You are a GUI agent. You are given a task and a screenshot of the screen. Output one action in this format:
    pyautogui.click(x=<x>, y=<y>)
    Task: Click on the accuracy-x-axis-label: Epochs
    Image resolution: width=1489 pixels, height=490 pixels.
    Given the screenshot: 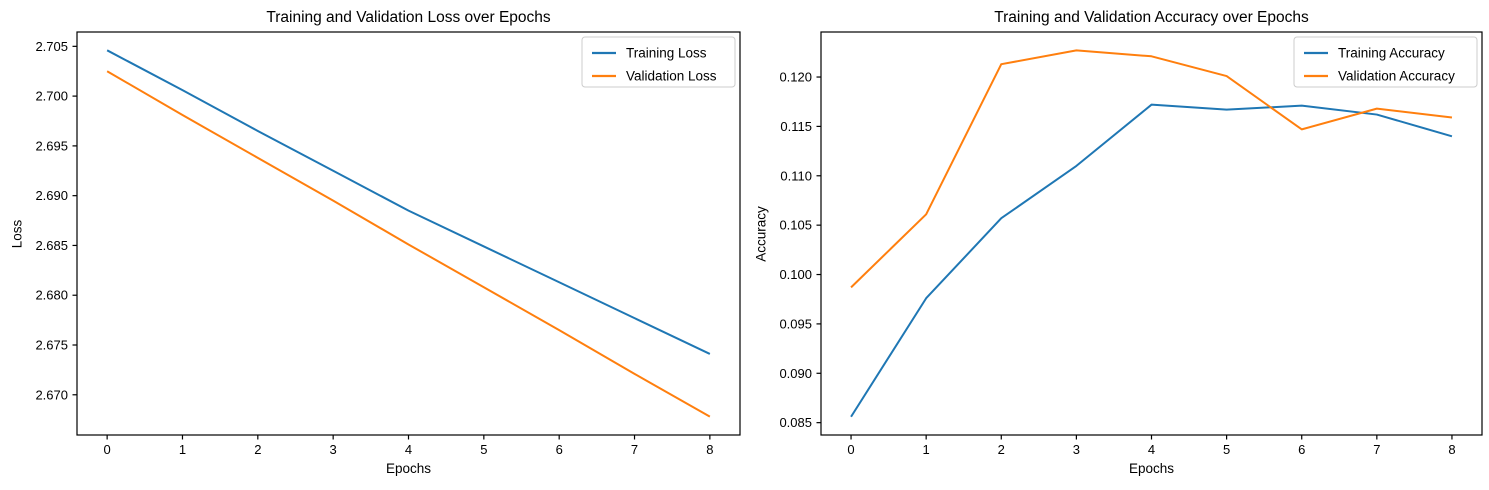 What is the action you would take?
    pyautogui.click(x=1151, y=468)
    